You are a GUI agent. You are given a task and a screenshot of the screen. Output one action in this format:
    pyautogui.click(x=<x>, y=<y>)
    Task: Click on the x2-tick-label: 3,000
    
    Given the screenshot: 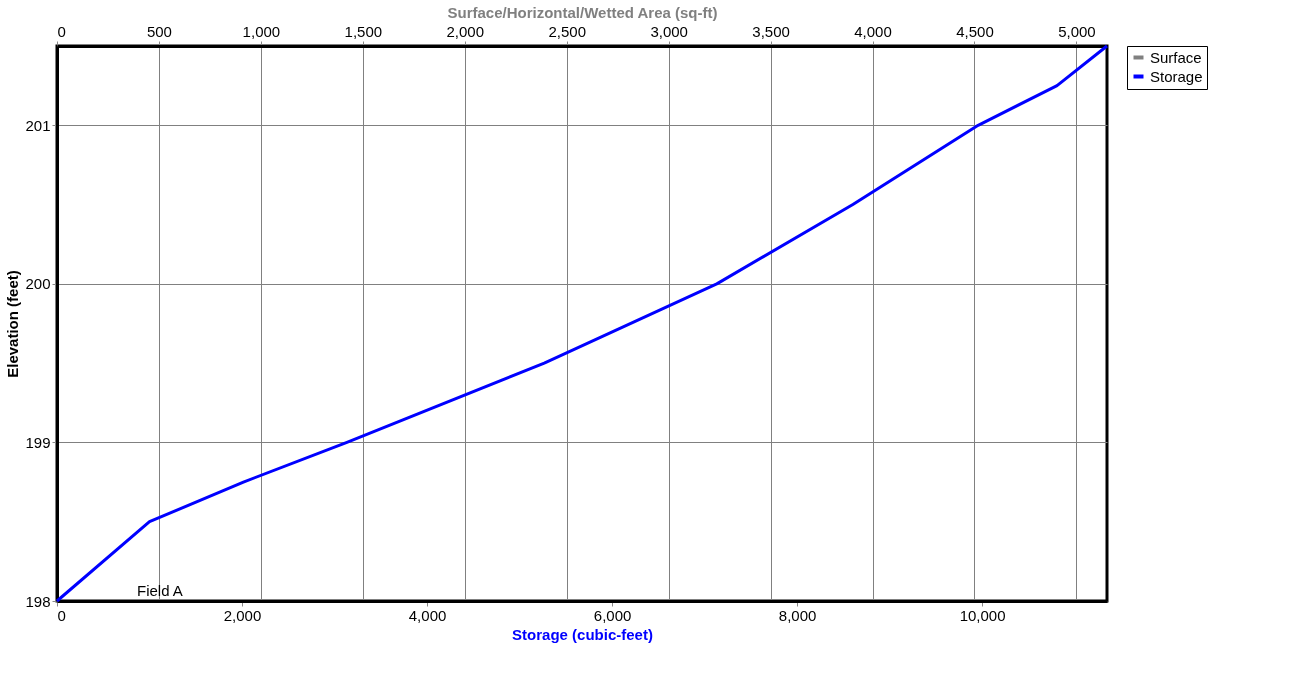 What is the action you would take?
    pyautogui.click(x=669, y=31)
    